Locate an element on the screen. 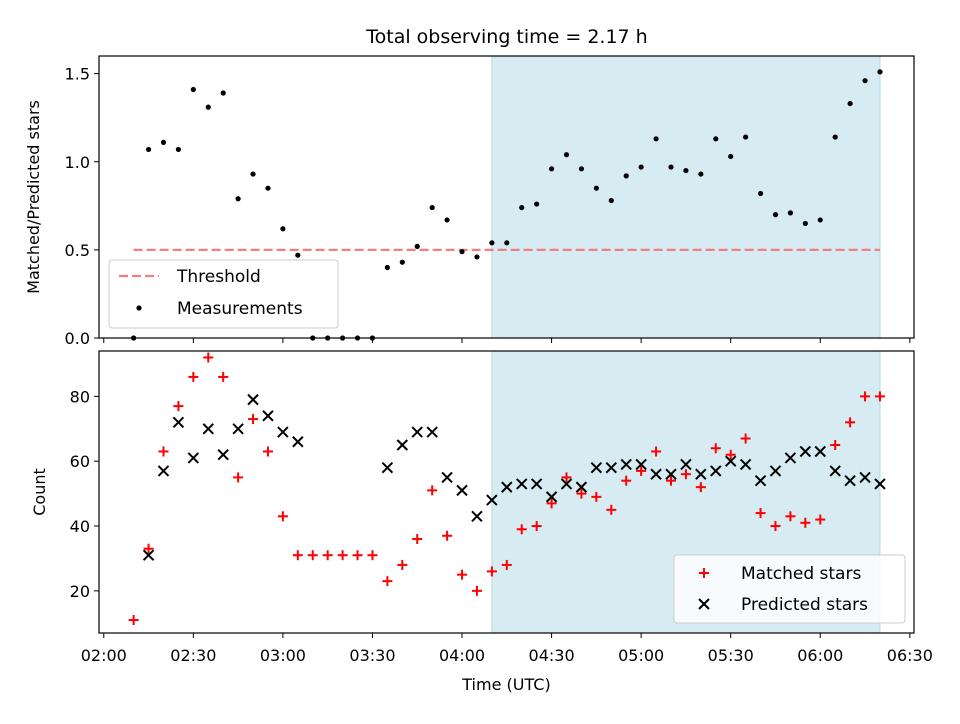 The image size is (960, 724). y-tick-label: 80 is located at coordinates (80, 396).